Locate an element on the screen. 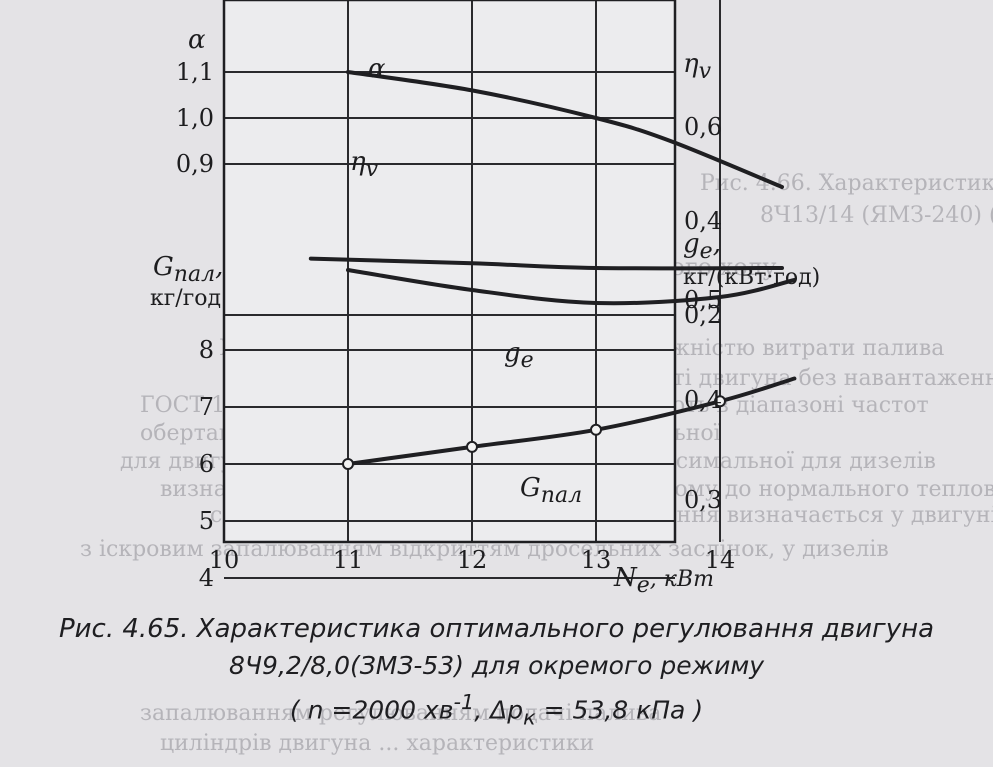  g-tick-3: 6 is located at coordinates (206, 464).